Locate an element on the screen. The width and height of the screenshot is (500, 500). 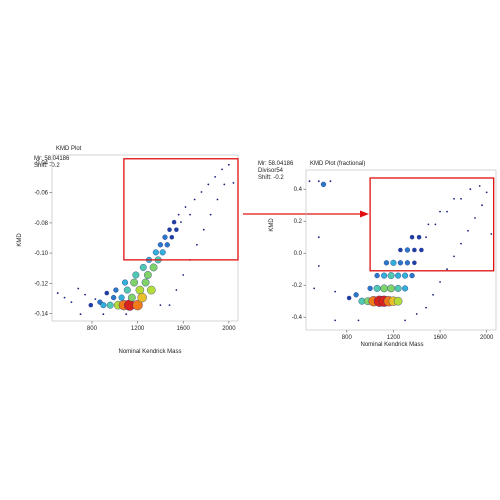
right-info-line-1: Mr: 58.04186 is located at coordinates (276, 164).